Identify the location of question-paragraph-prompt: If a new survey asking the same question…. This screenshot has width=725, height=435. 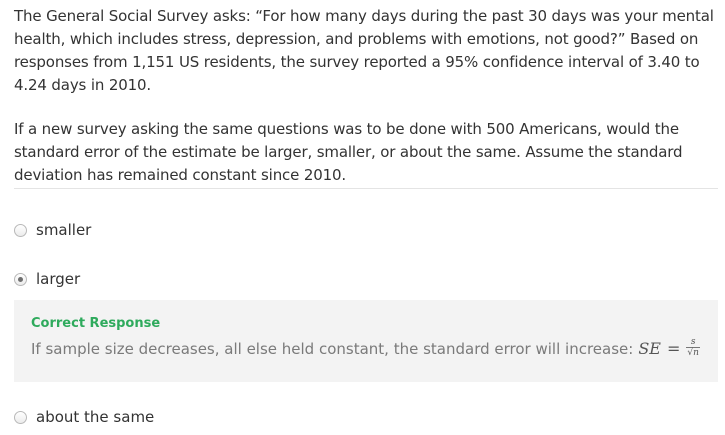
(348, 152).